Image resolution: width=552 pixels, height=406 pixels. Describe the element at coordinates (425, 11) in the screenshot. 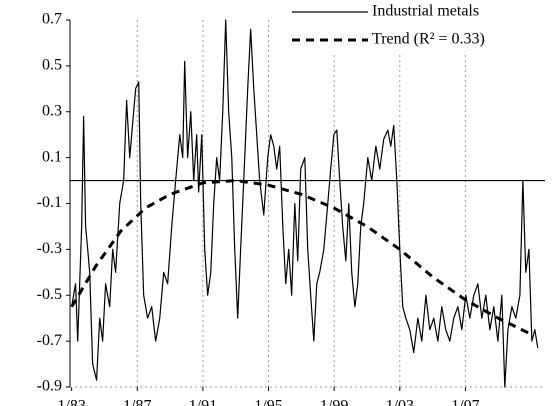

I see `legend-label: Industrial metals` at that location.